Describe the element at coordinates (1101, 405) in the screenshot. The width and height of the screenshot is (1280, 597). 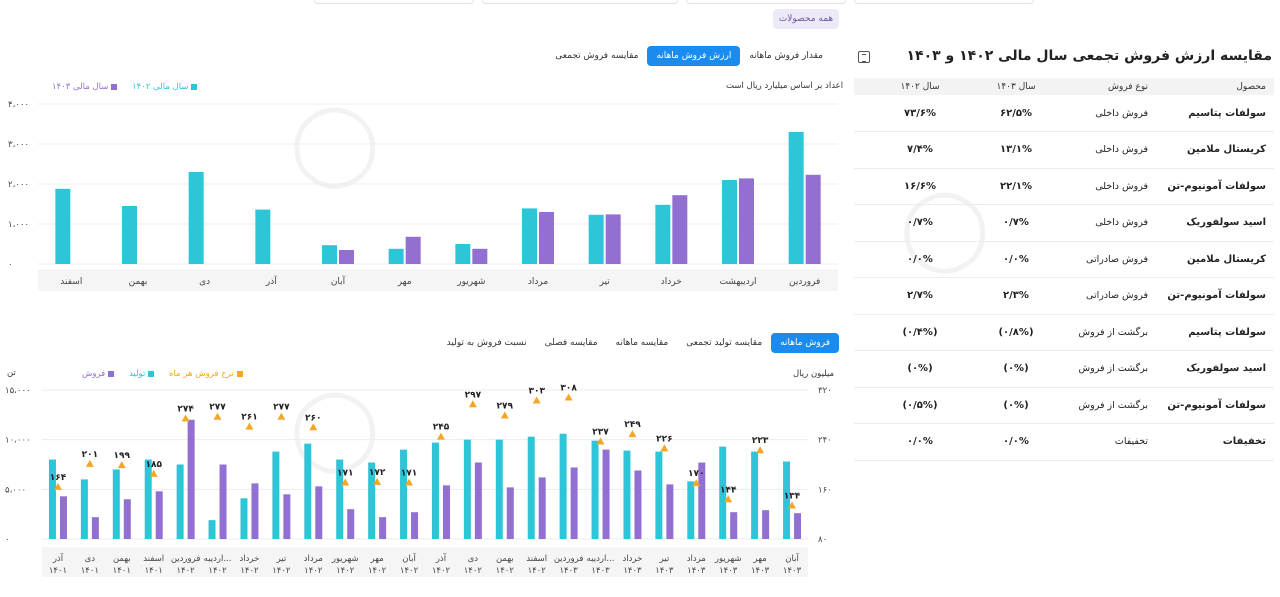
I see `sale-type-cell: برگشت از فروش` at that location.